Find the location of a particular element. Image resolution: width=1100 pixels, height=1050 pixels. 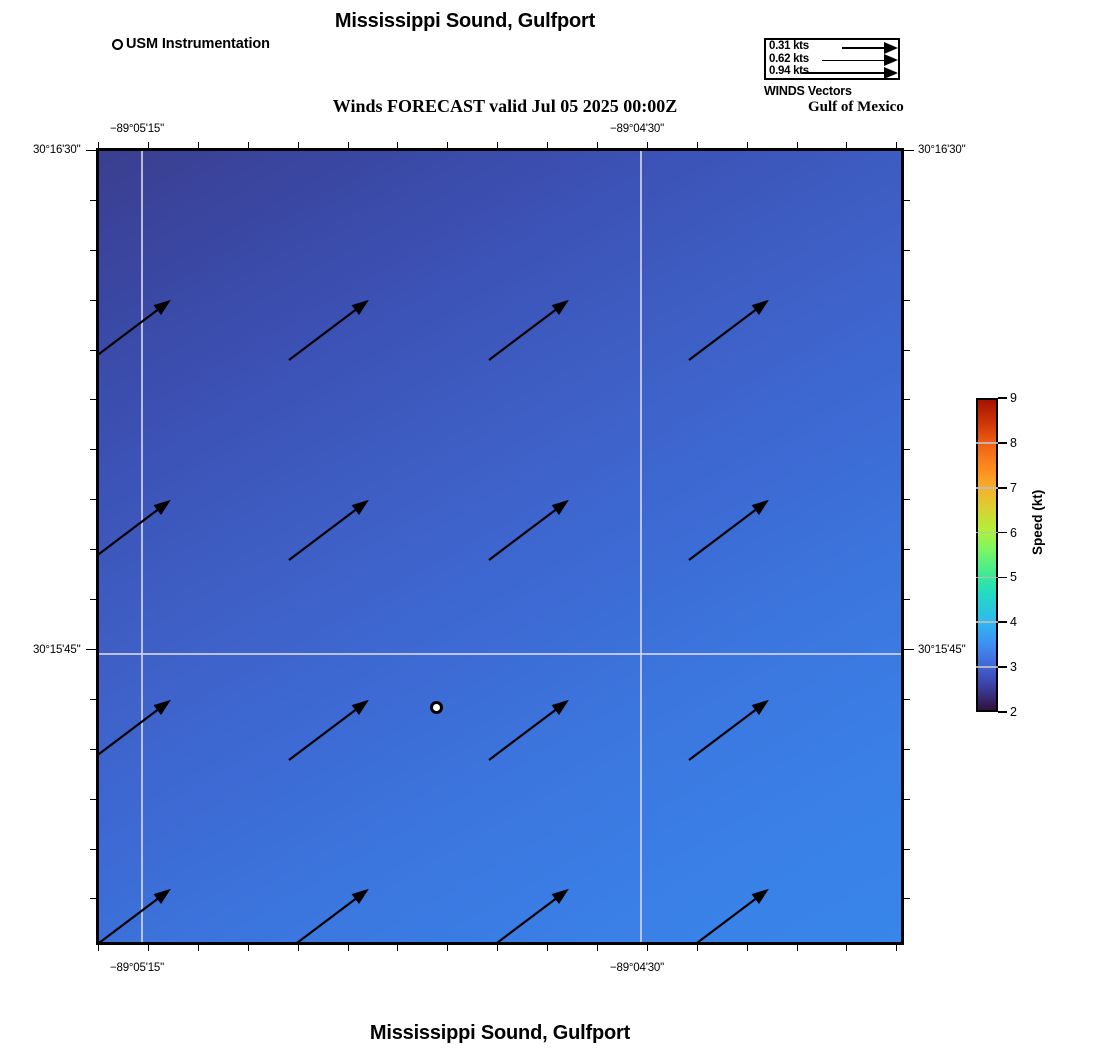

footer-title: Mississippi Sound, Gulfport is located at coordinates (500, 1033).